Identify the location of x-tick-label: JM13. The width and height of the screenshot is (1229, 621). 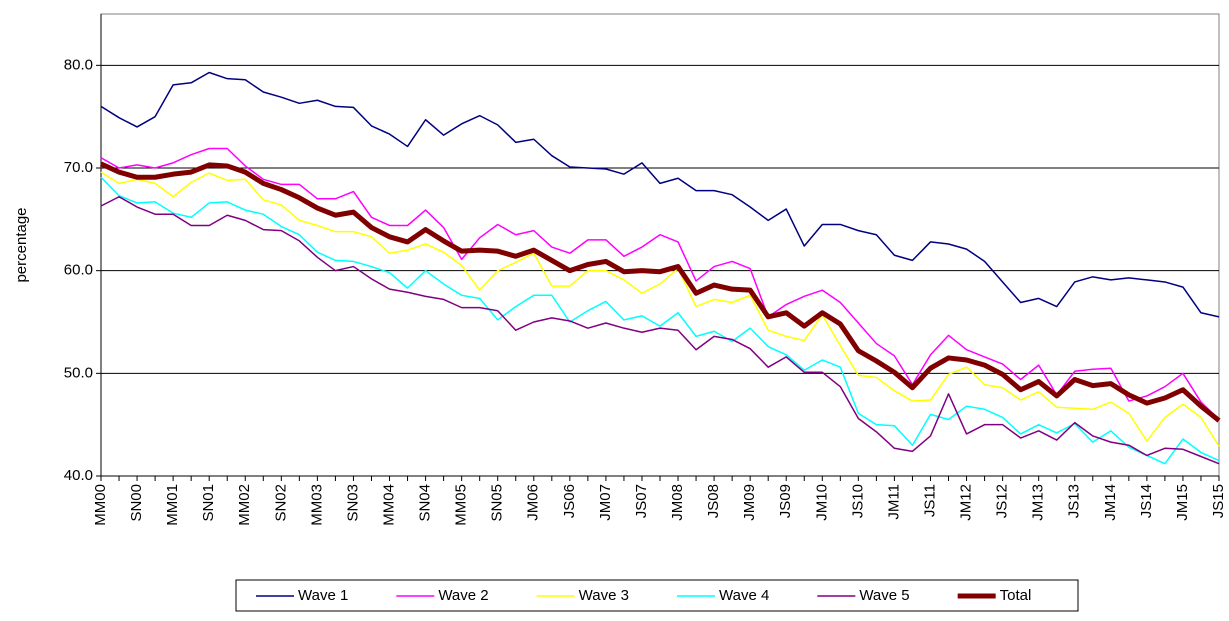
(1038, 502).